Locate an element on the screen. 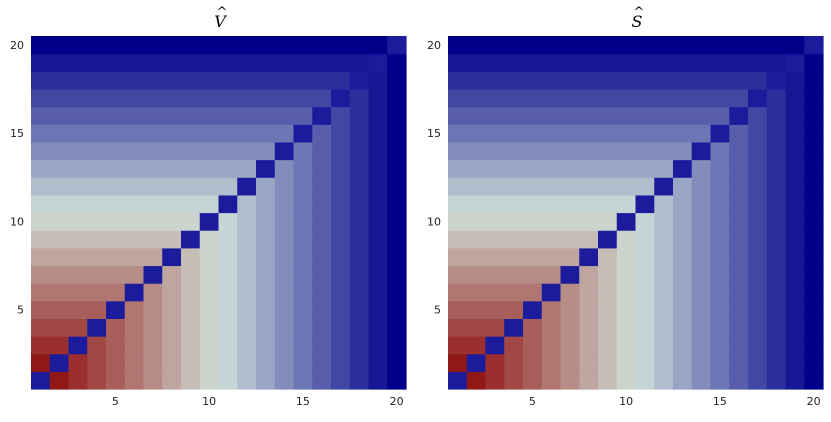 The height and width of the screenshot is (422, 831). y-tick-label: 5 is located at coordinates (20, 310).